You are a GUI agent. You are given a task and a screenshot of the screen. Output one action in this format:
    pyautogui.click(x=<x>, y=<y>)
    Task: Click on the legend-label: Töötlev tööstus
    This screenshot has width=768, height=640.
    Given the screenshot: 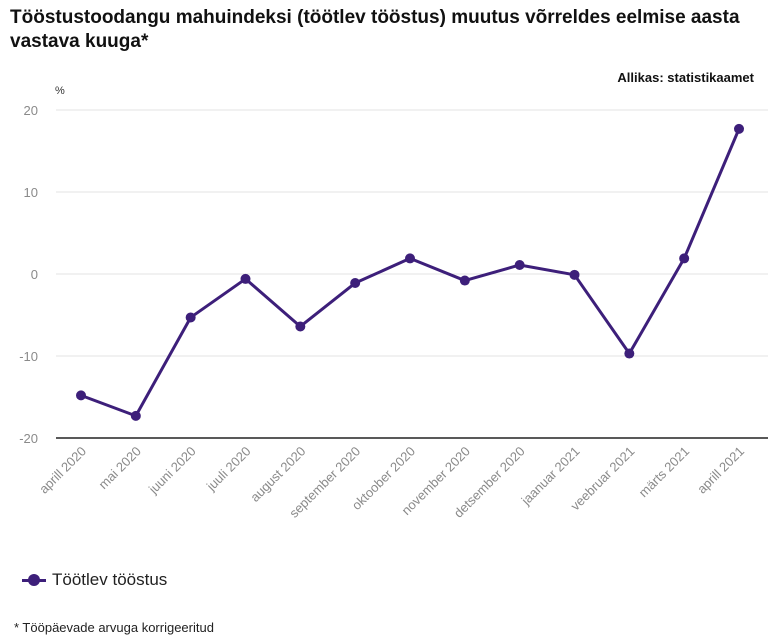 What is the action you would take?
    pyautogui.click(x=110, y=579)
    